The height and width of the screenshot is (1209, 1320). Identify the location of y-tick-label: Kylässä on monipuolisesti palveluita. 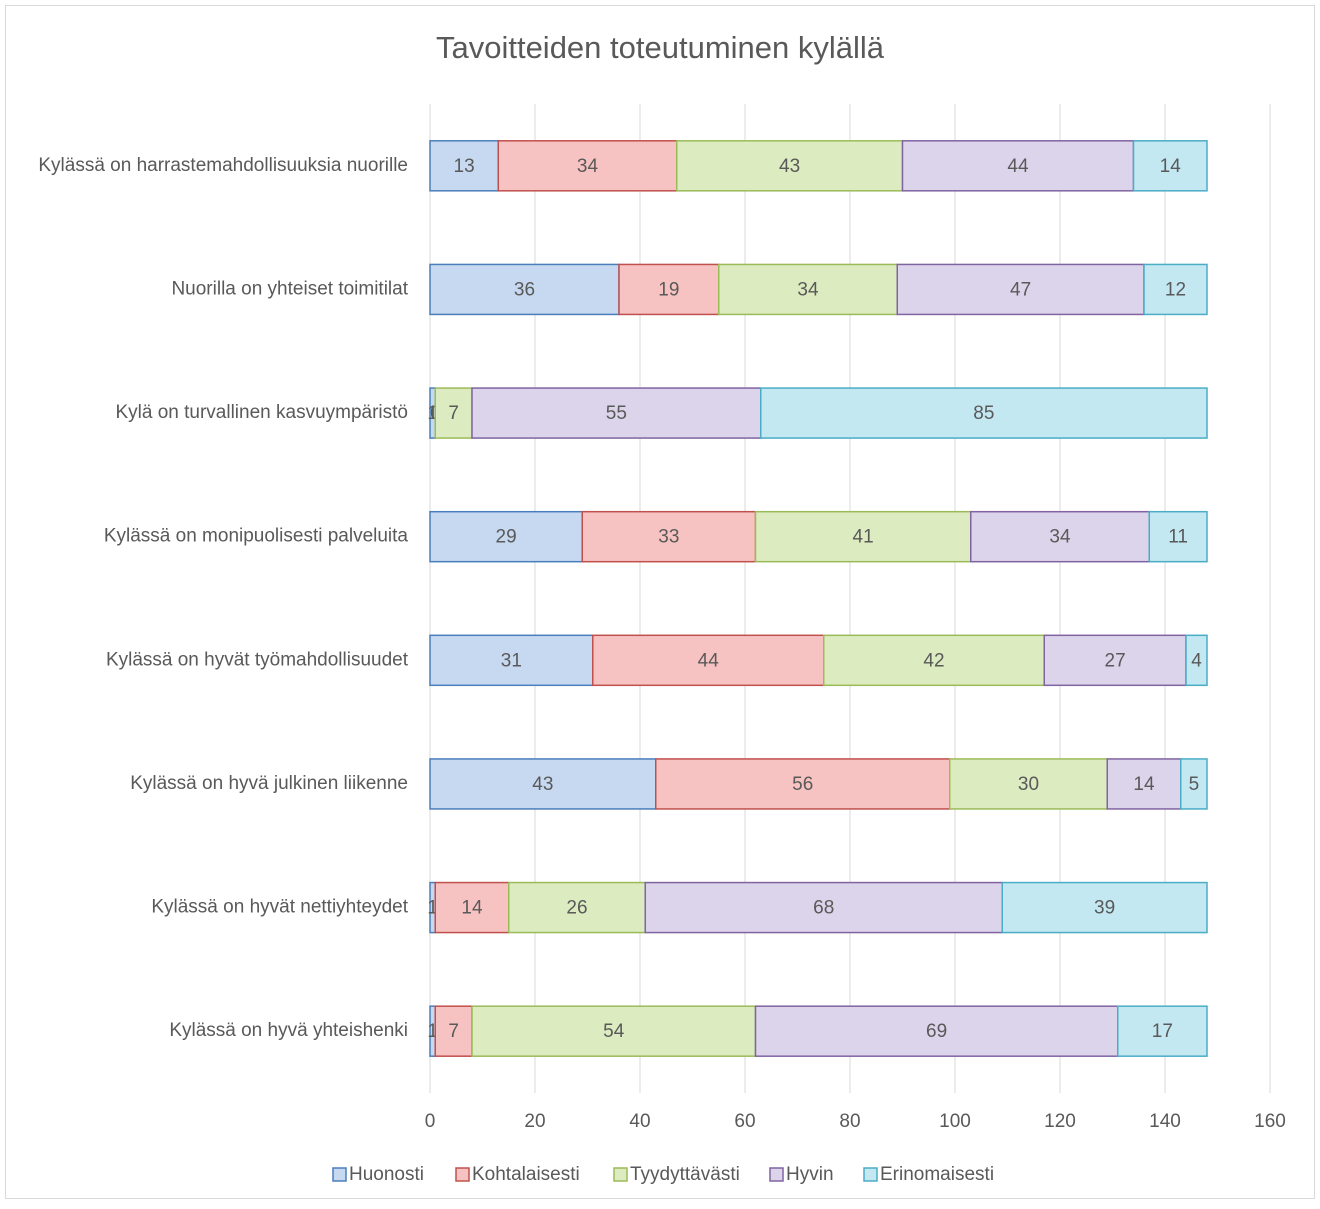
(256, 536).